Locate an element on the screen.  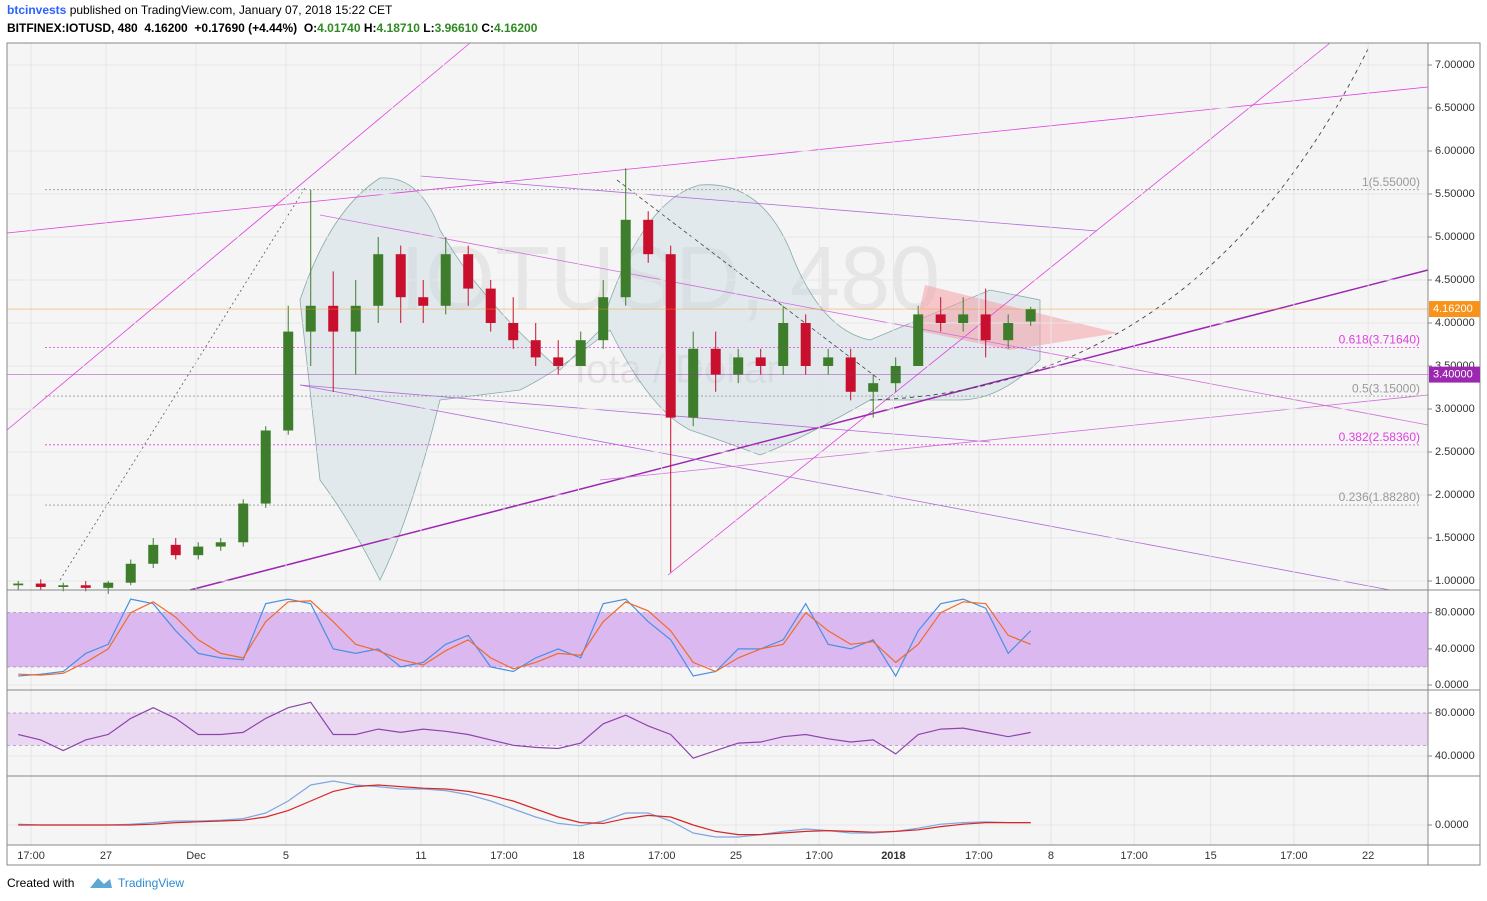
x-tick-label: 18 is located at coordinates (578, 856).